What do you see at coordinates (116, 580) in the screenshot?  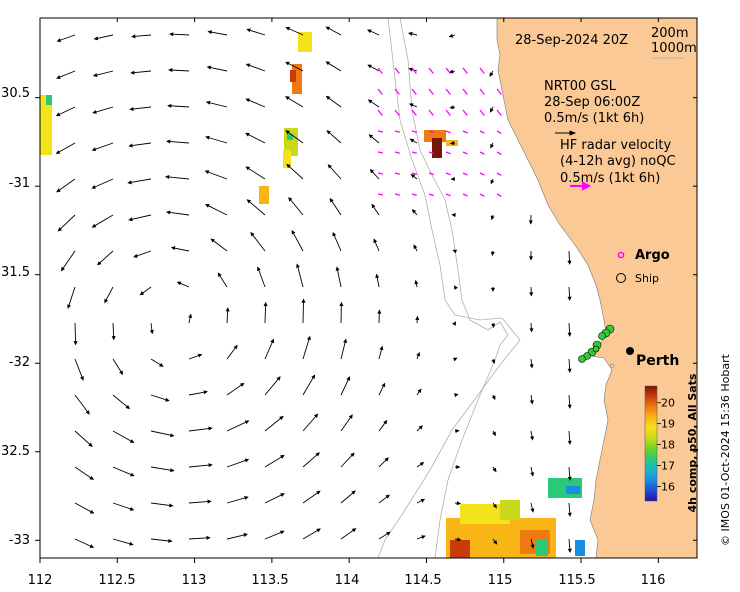 I see `x-tick-label: 112.5` at bounding box center [116, 580].